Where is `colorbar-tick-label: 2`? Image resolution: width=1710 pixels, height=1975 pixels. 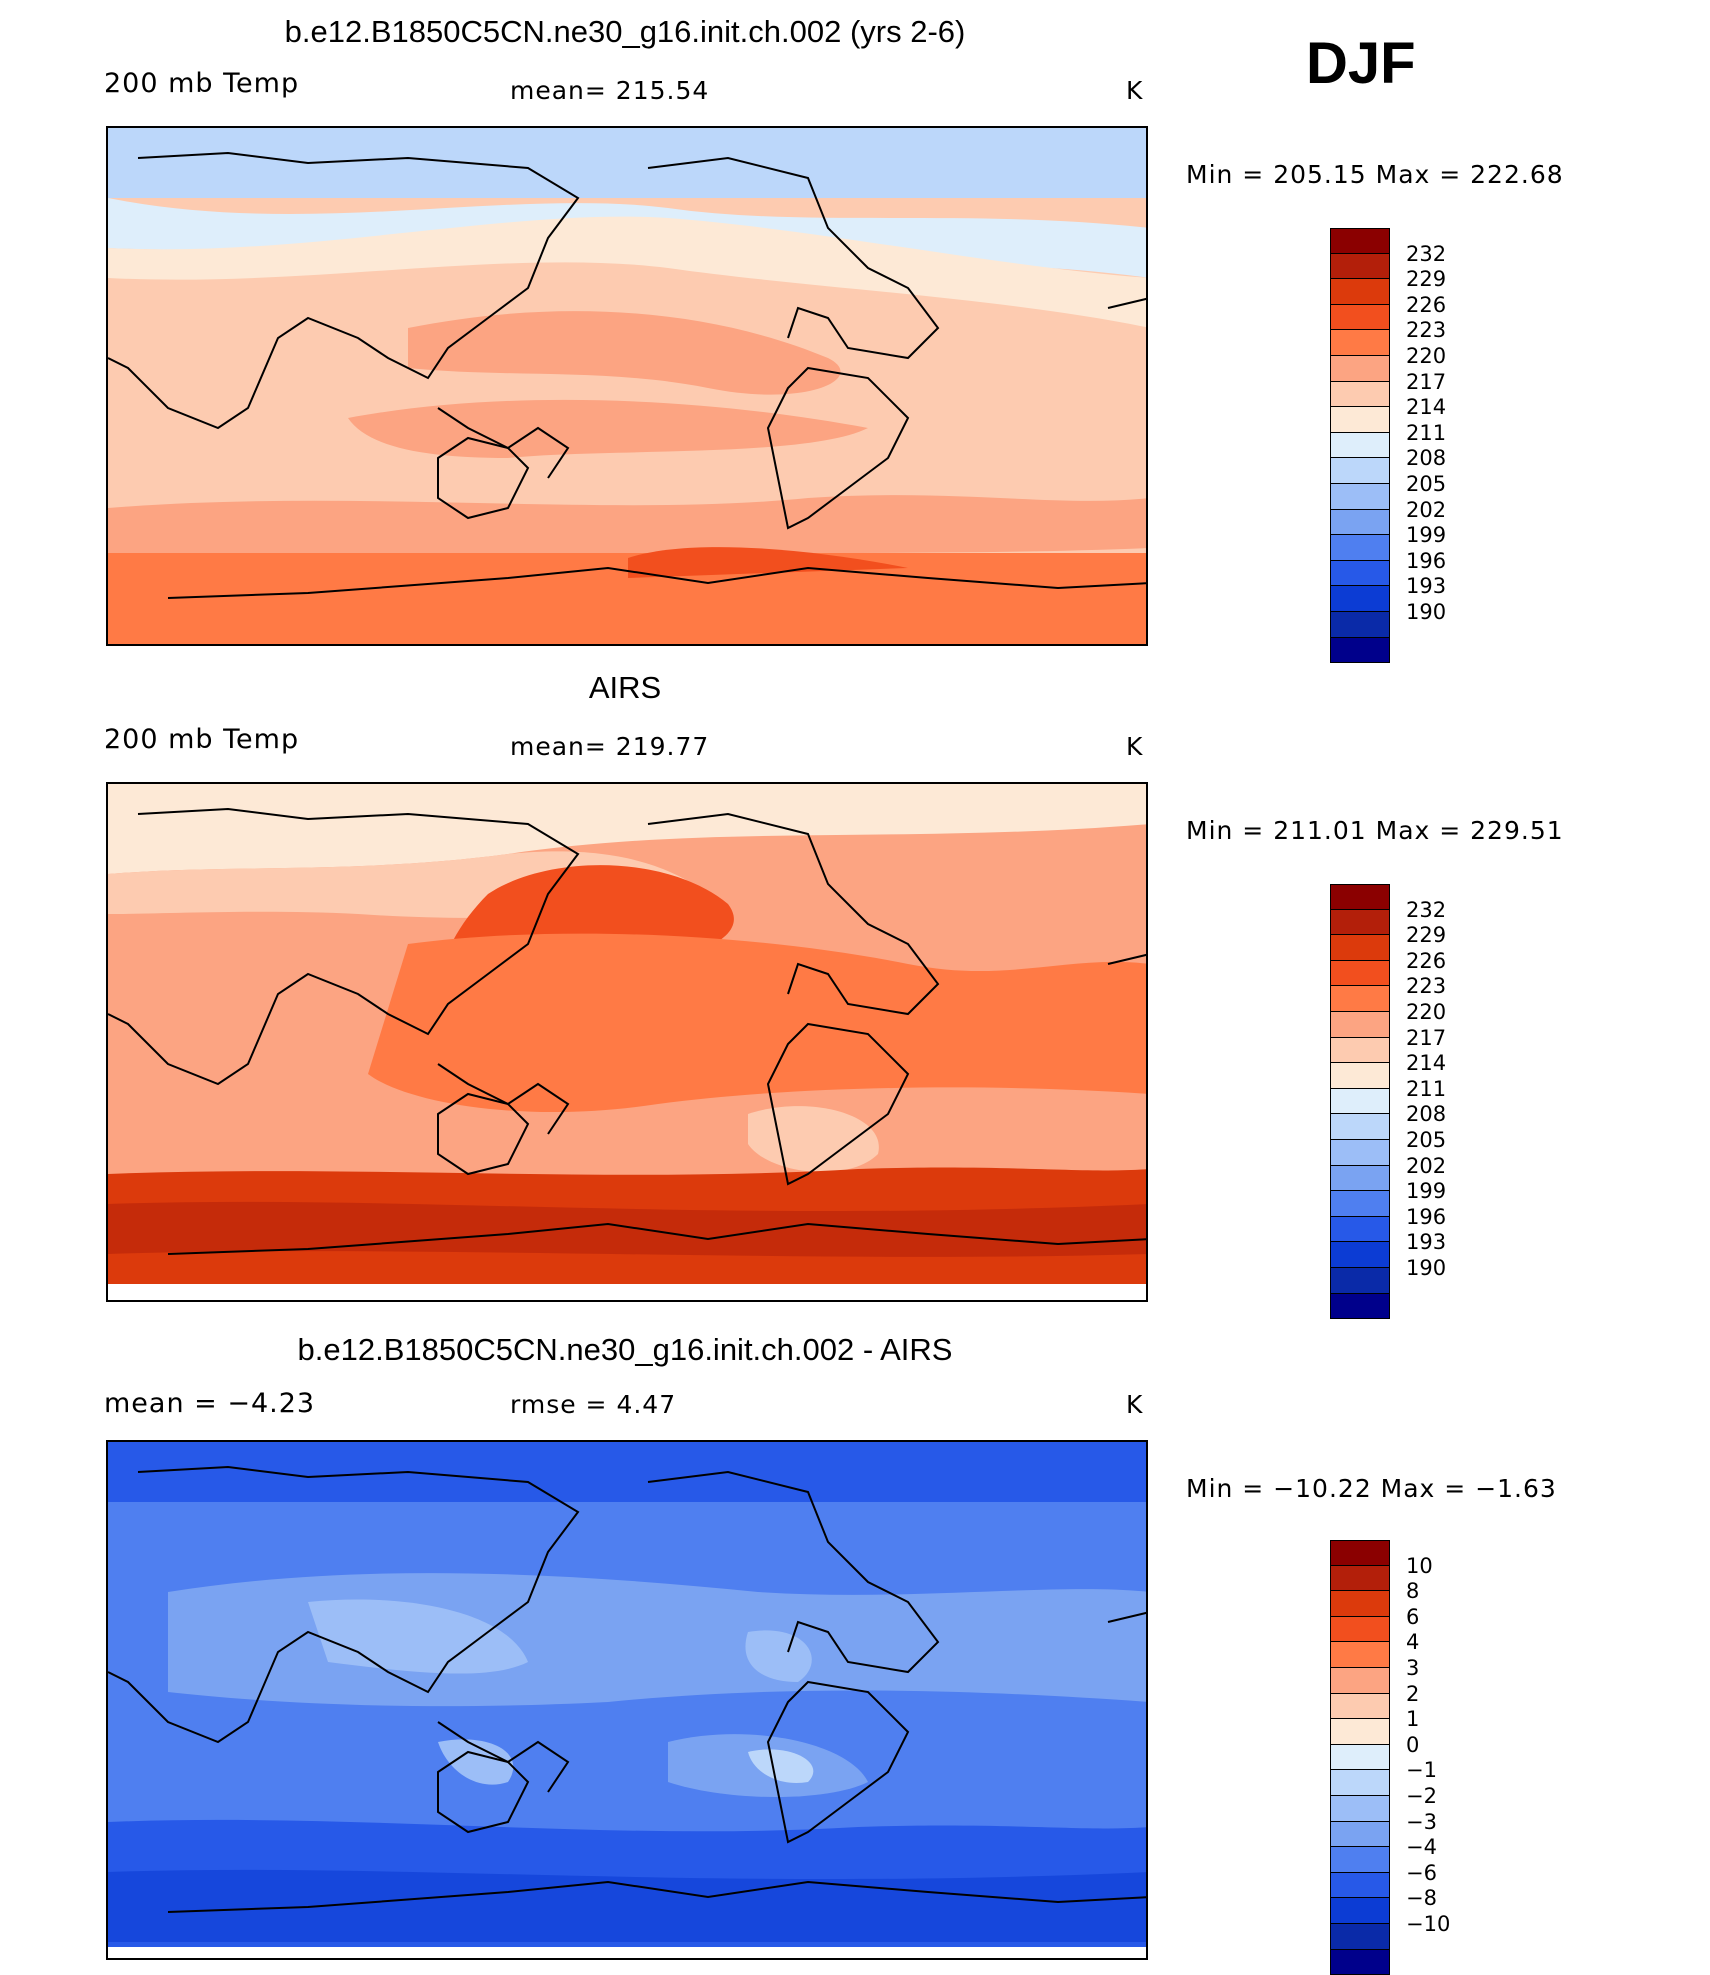
colorbar-tick-label: 2 is located at coordinates (1412, 1694).